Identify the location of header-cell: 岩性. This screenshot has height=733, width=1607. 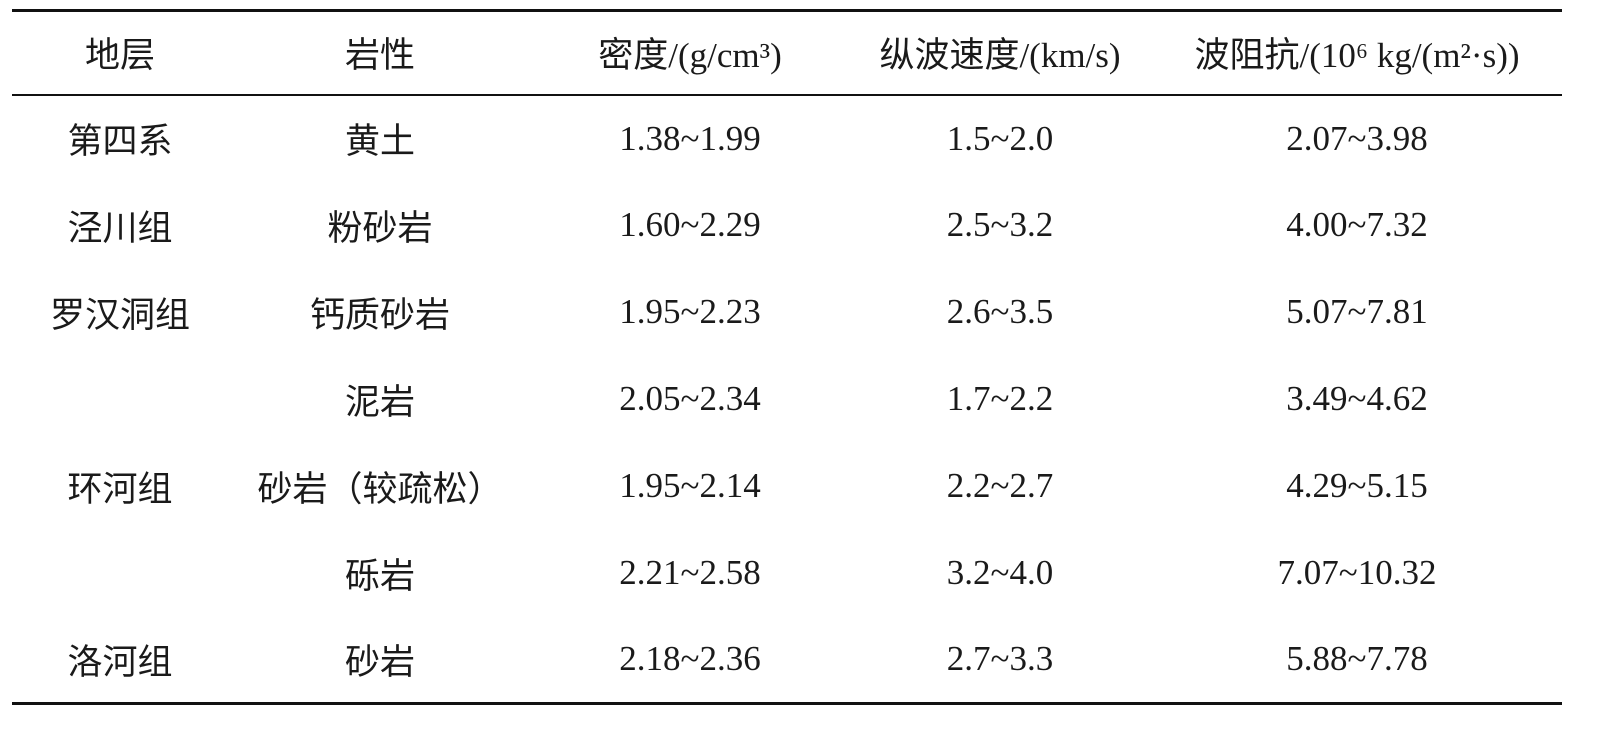
(380, 53).